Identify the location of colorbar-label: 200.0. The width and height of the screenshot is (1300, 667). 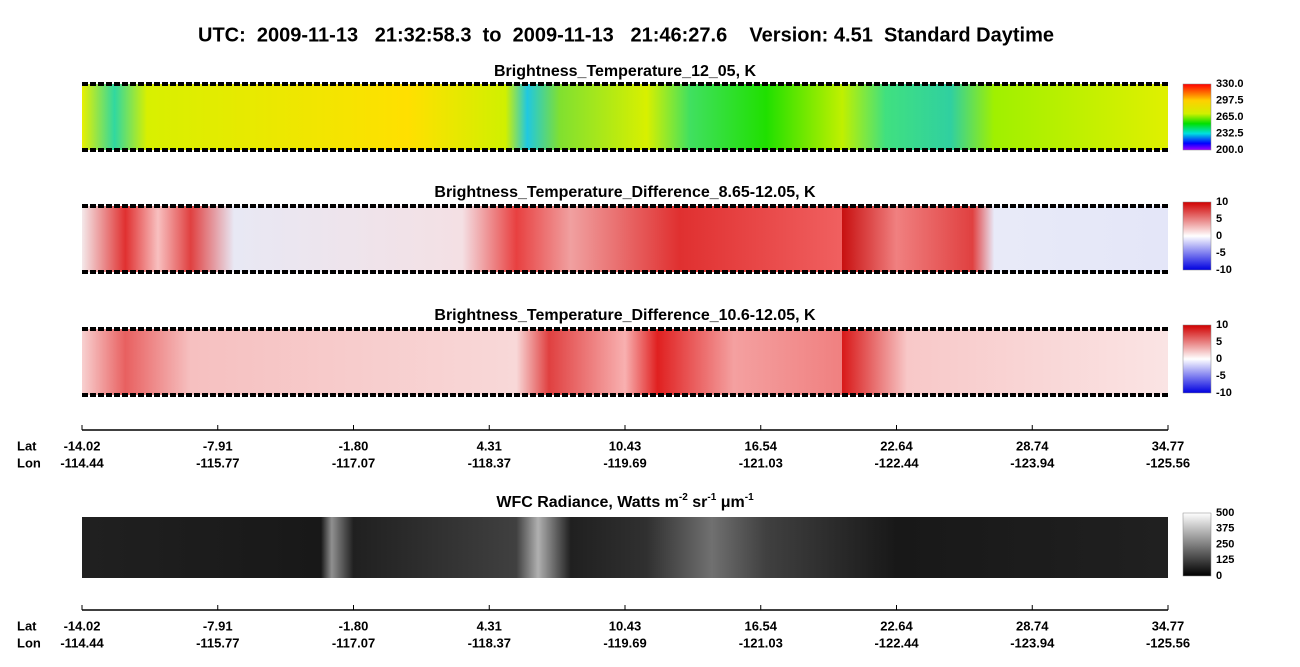
(1230, 150).